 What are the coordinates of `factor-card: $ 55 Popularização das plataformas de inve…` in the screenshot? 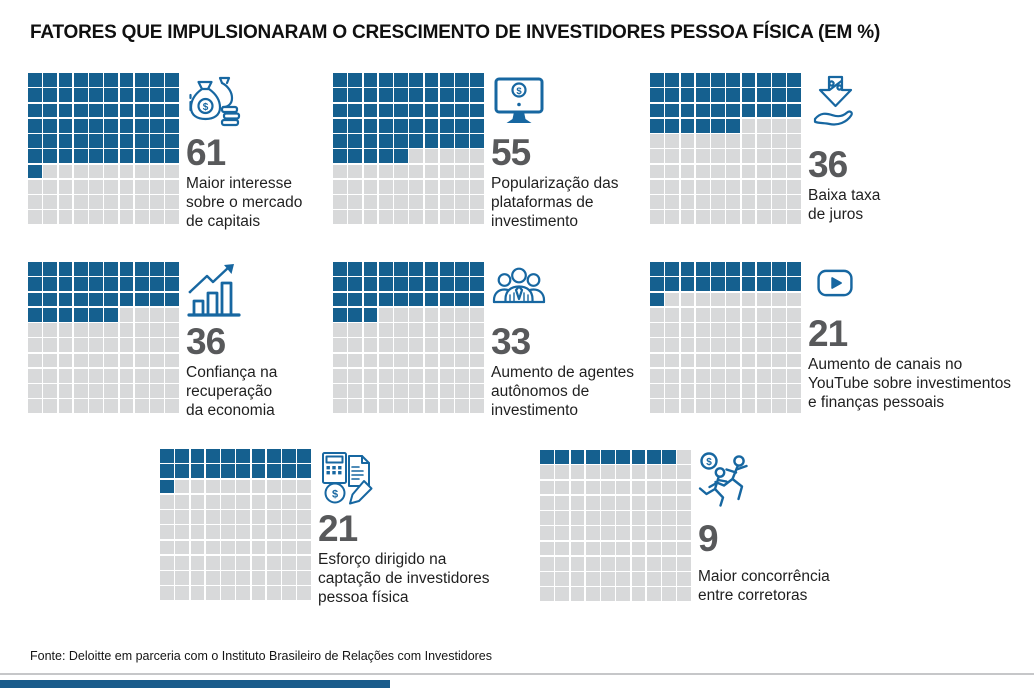 It's located at (476, 152).